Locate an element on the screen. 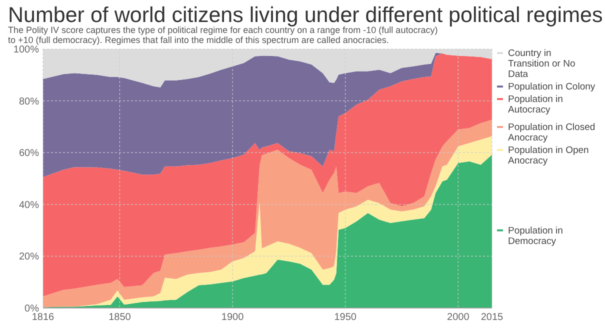 Image resolution: width=605 pixels, height=328 pixels. x-tick-label: 1850 is located at coordinates (120, 317).